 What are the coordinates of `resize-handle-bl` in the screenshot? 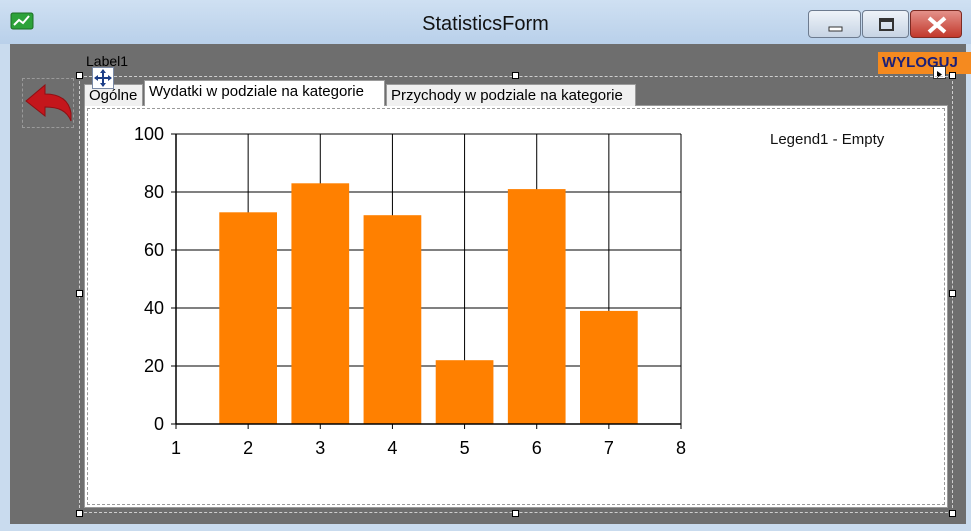 It's located at (79, 513).